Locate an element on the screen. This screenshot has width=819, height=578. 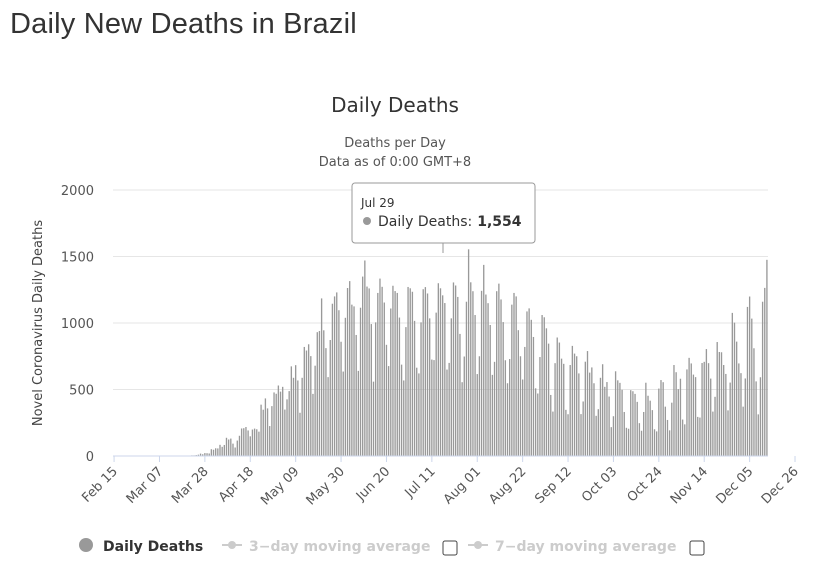
legend-checkbox-7-day is located at coordinates (697, 548).